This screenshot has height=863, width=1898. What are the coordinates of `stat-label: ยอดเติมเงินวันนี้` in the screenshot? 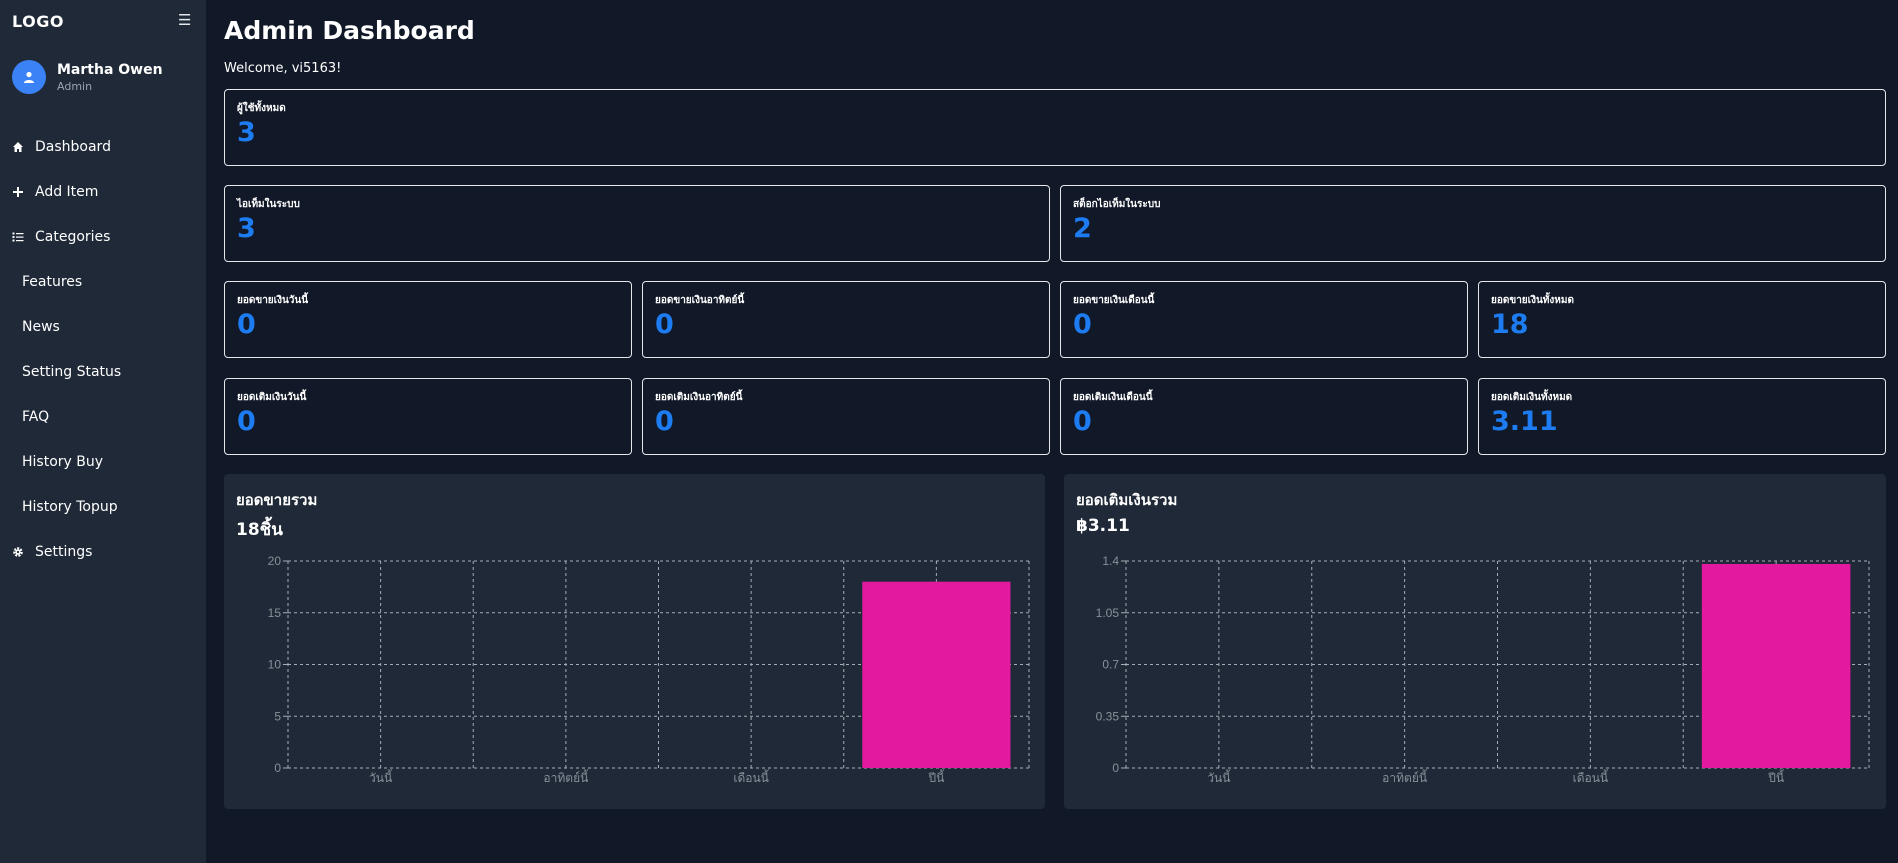 It's located at (272, 397).